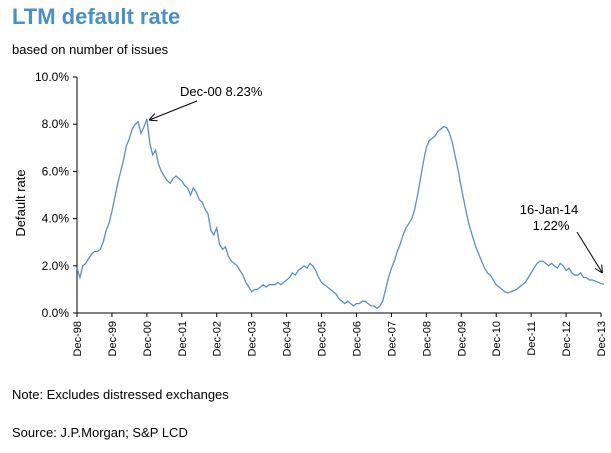 The image size is (611, 453). I want to click on y-tick-label: 2.0%, so click(56, 266).